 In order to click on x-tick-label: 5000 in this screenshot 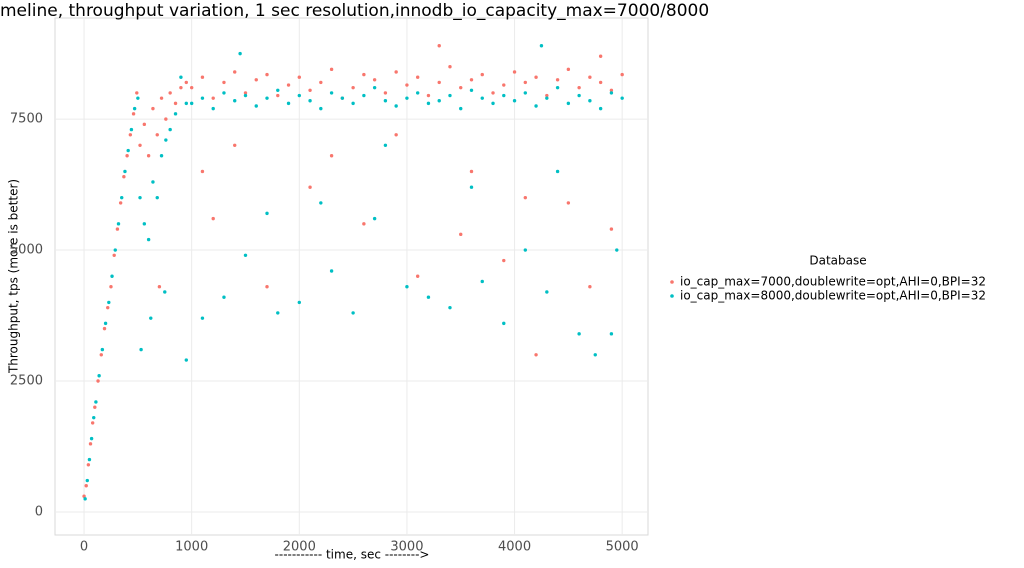, I will do `click(622, 547)`.